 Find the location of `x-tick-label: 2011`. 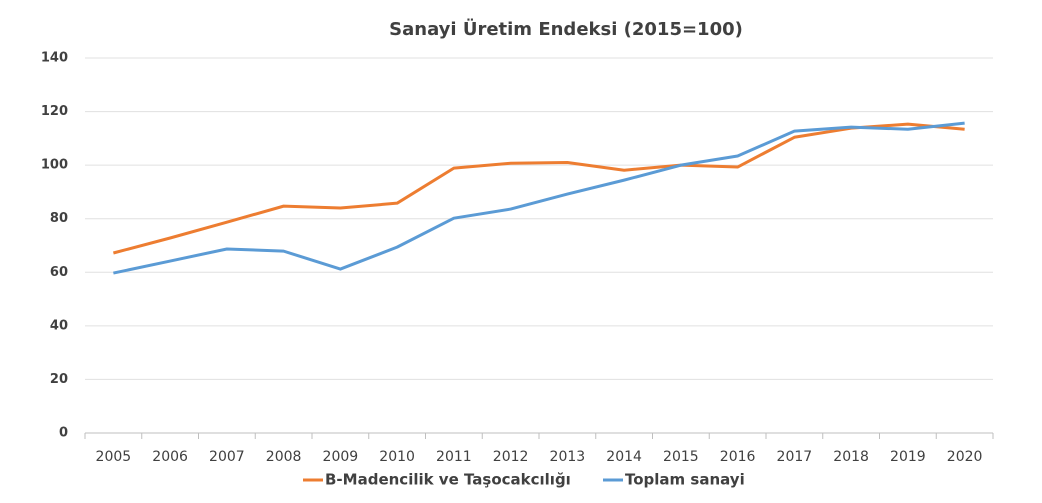

x-tick-label: 2011 is located at coordinates (454, 457).